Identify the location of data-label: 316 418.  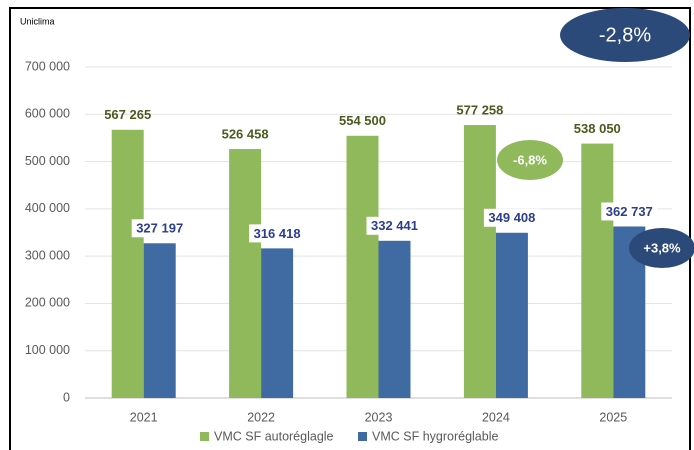
(277, 233).